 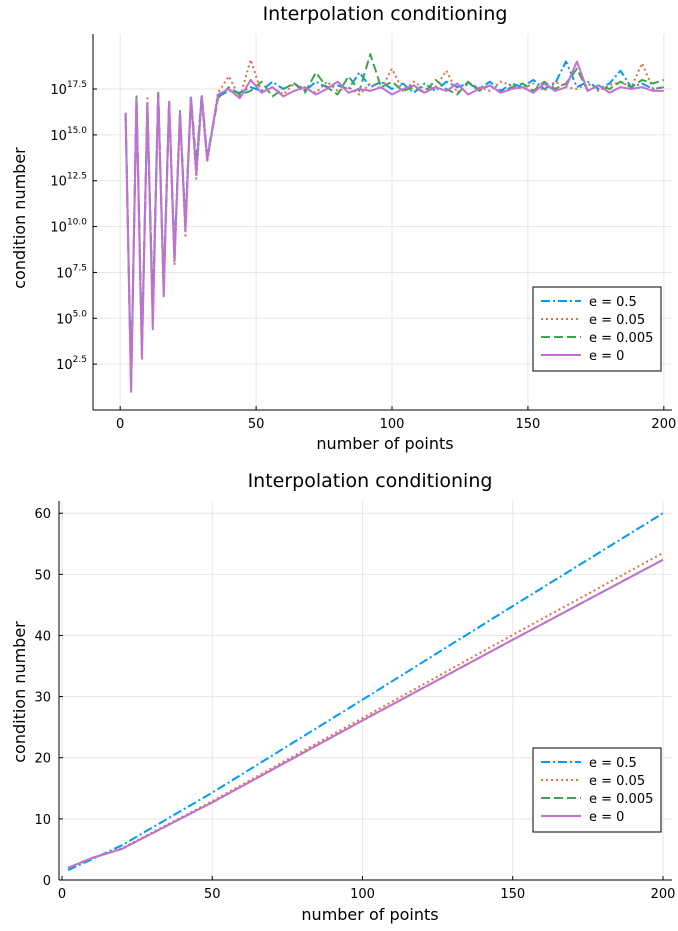 What do you see at coordinates (47, 881) in the screenshot?
I see `y-tick-label: 0` at bounding box center [47, 881].